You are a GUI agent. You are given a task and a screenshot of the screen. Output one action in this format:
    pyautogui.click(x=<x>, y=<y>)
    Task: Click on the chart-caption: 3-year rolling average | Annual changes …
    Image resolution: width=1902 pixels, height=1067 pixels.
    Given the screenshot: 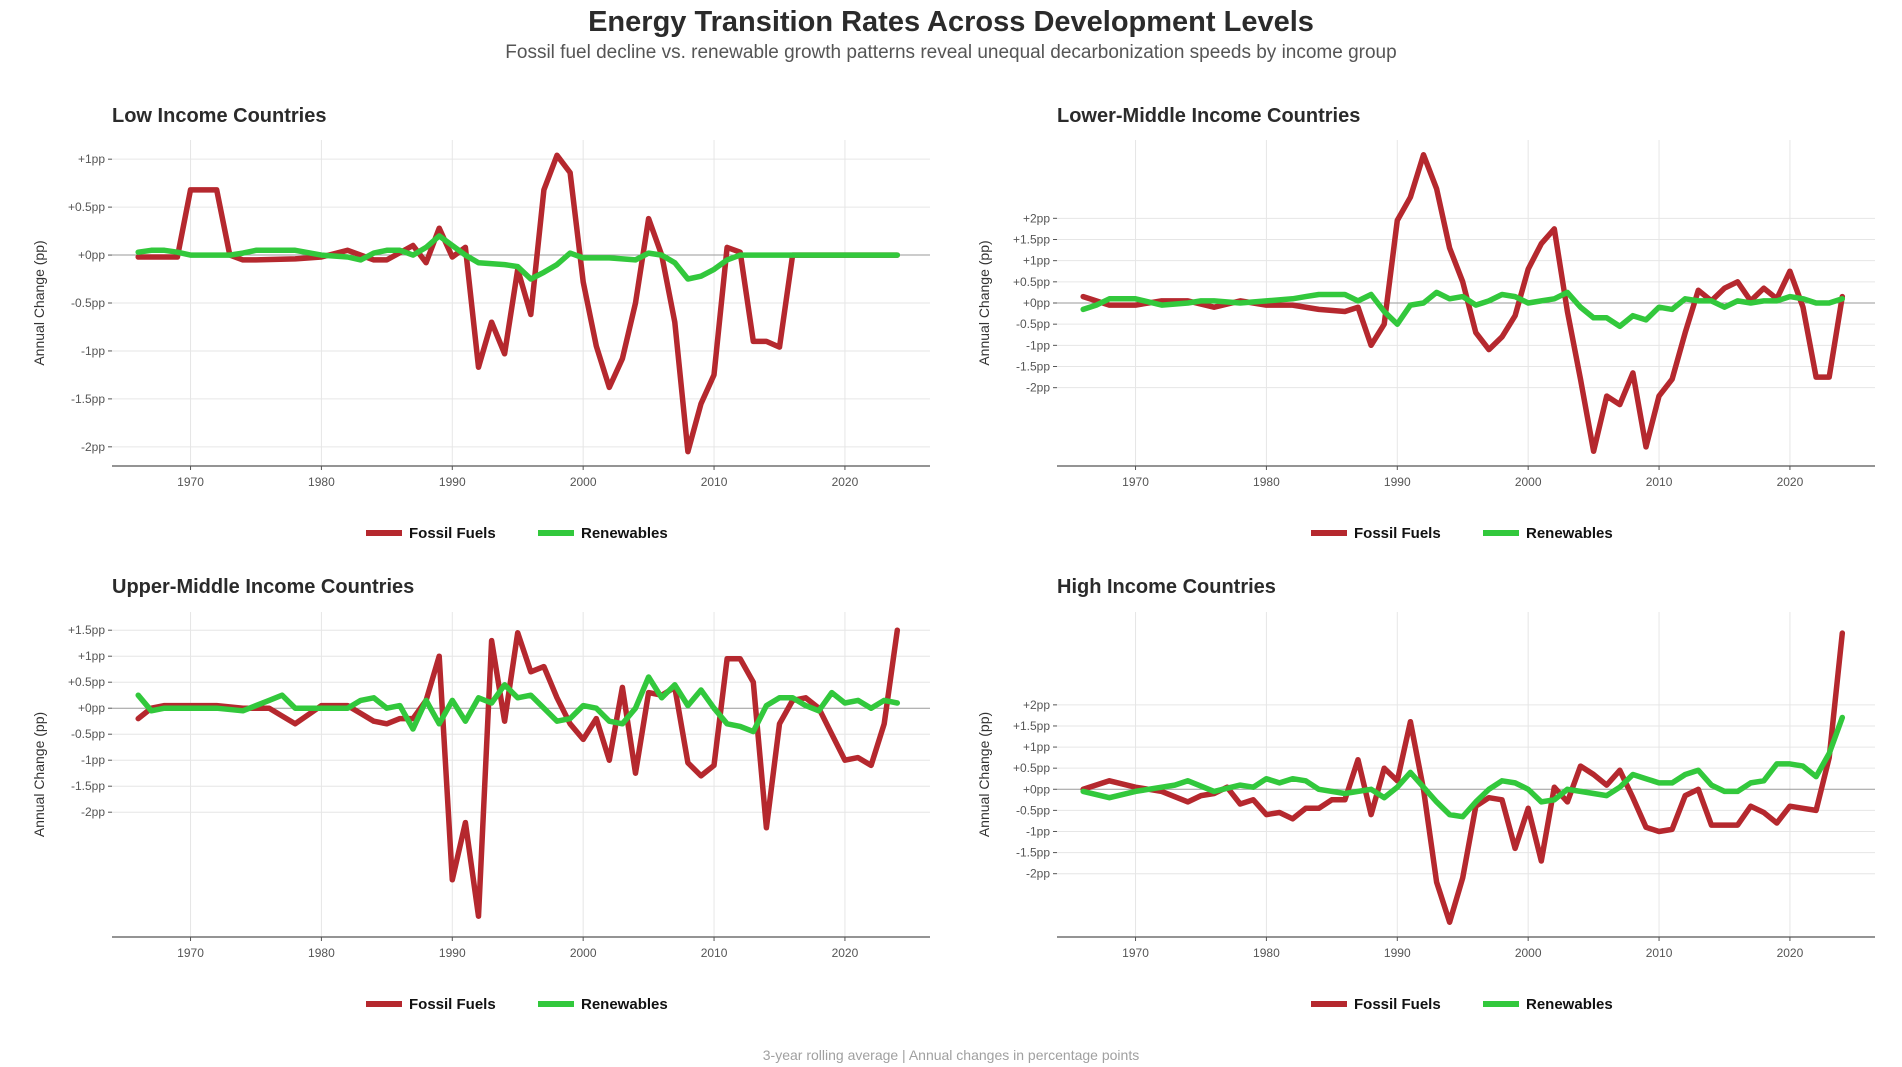 What is the action you would take?
    pyautogui.click(x=951, y=1055)
    